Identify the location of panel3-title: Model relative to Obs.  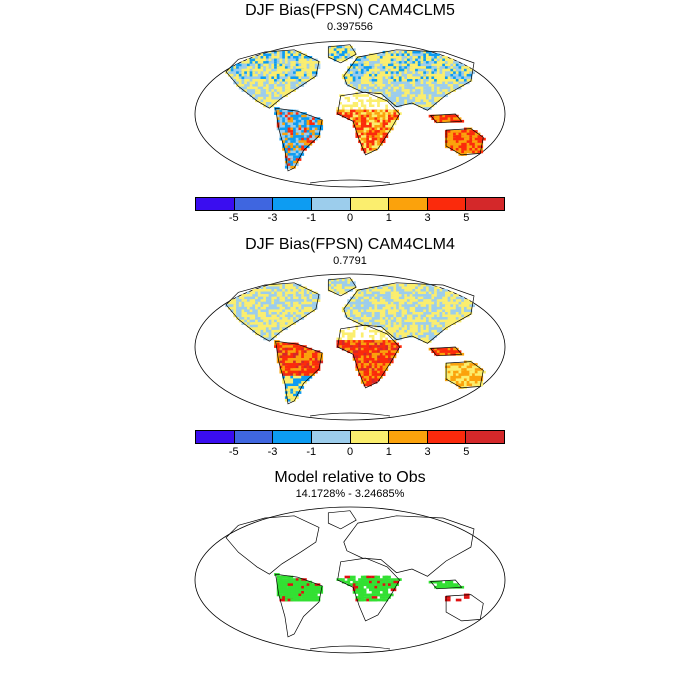
(350, 477).